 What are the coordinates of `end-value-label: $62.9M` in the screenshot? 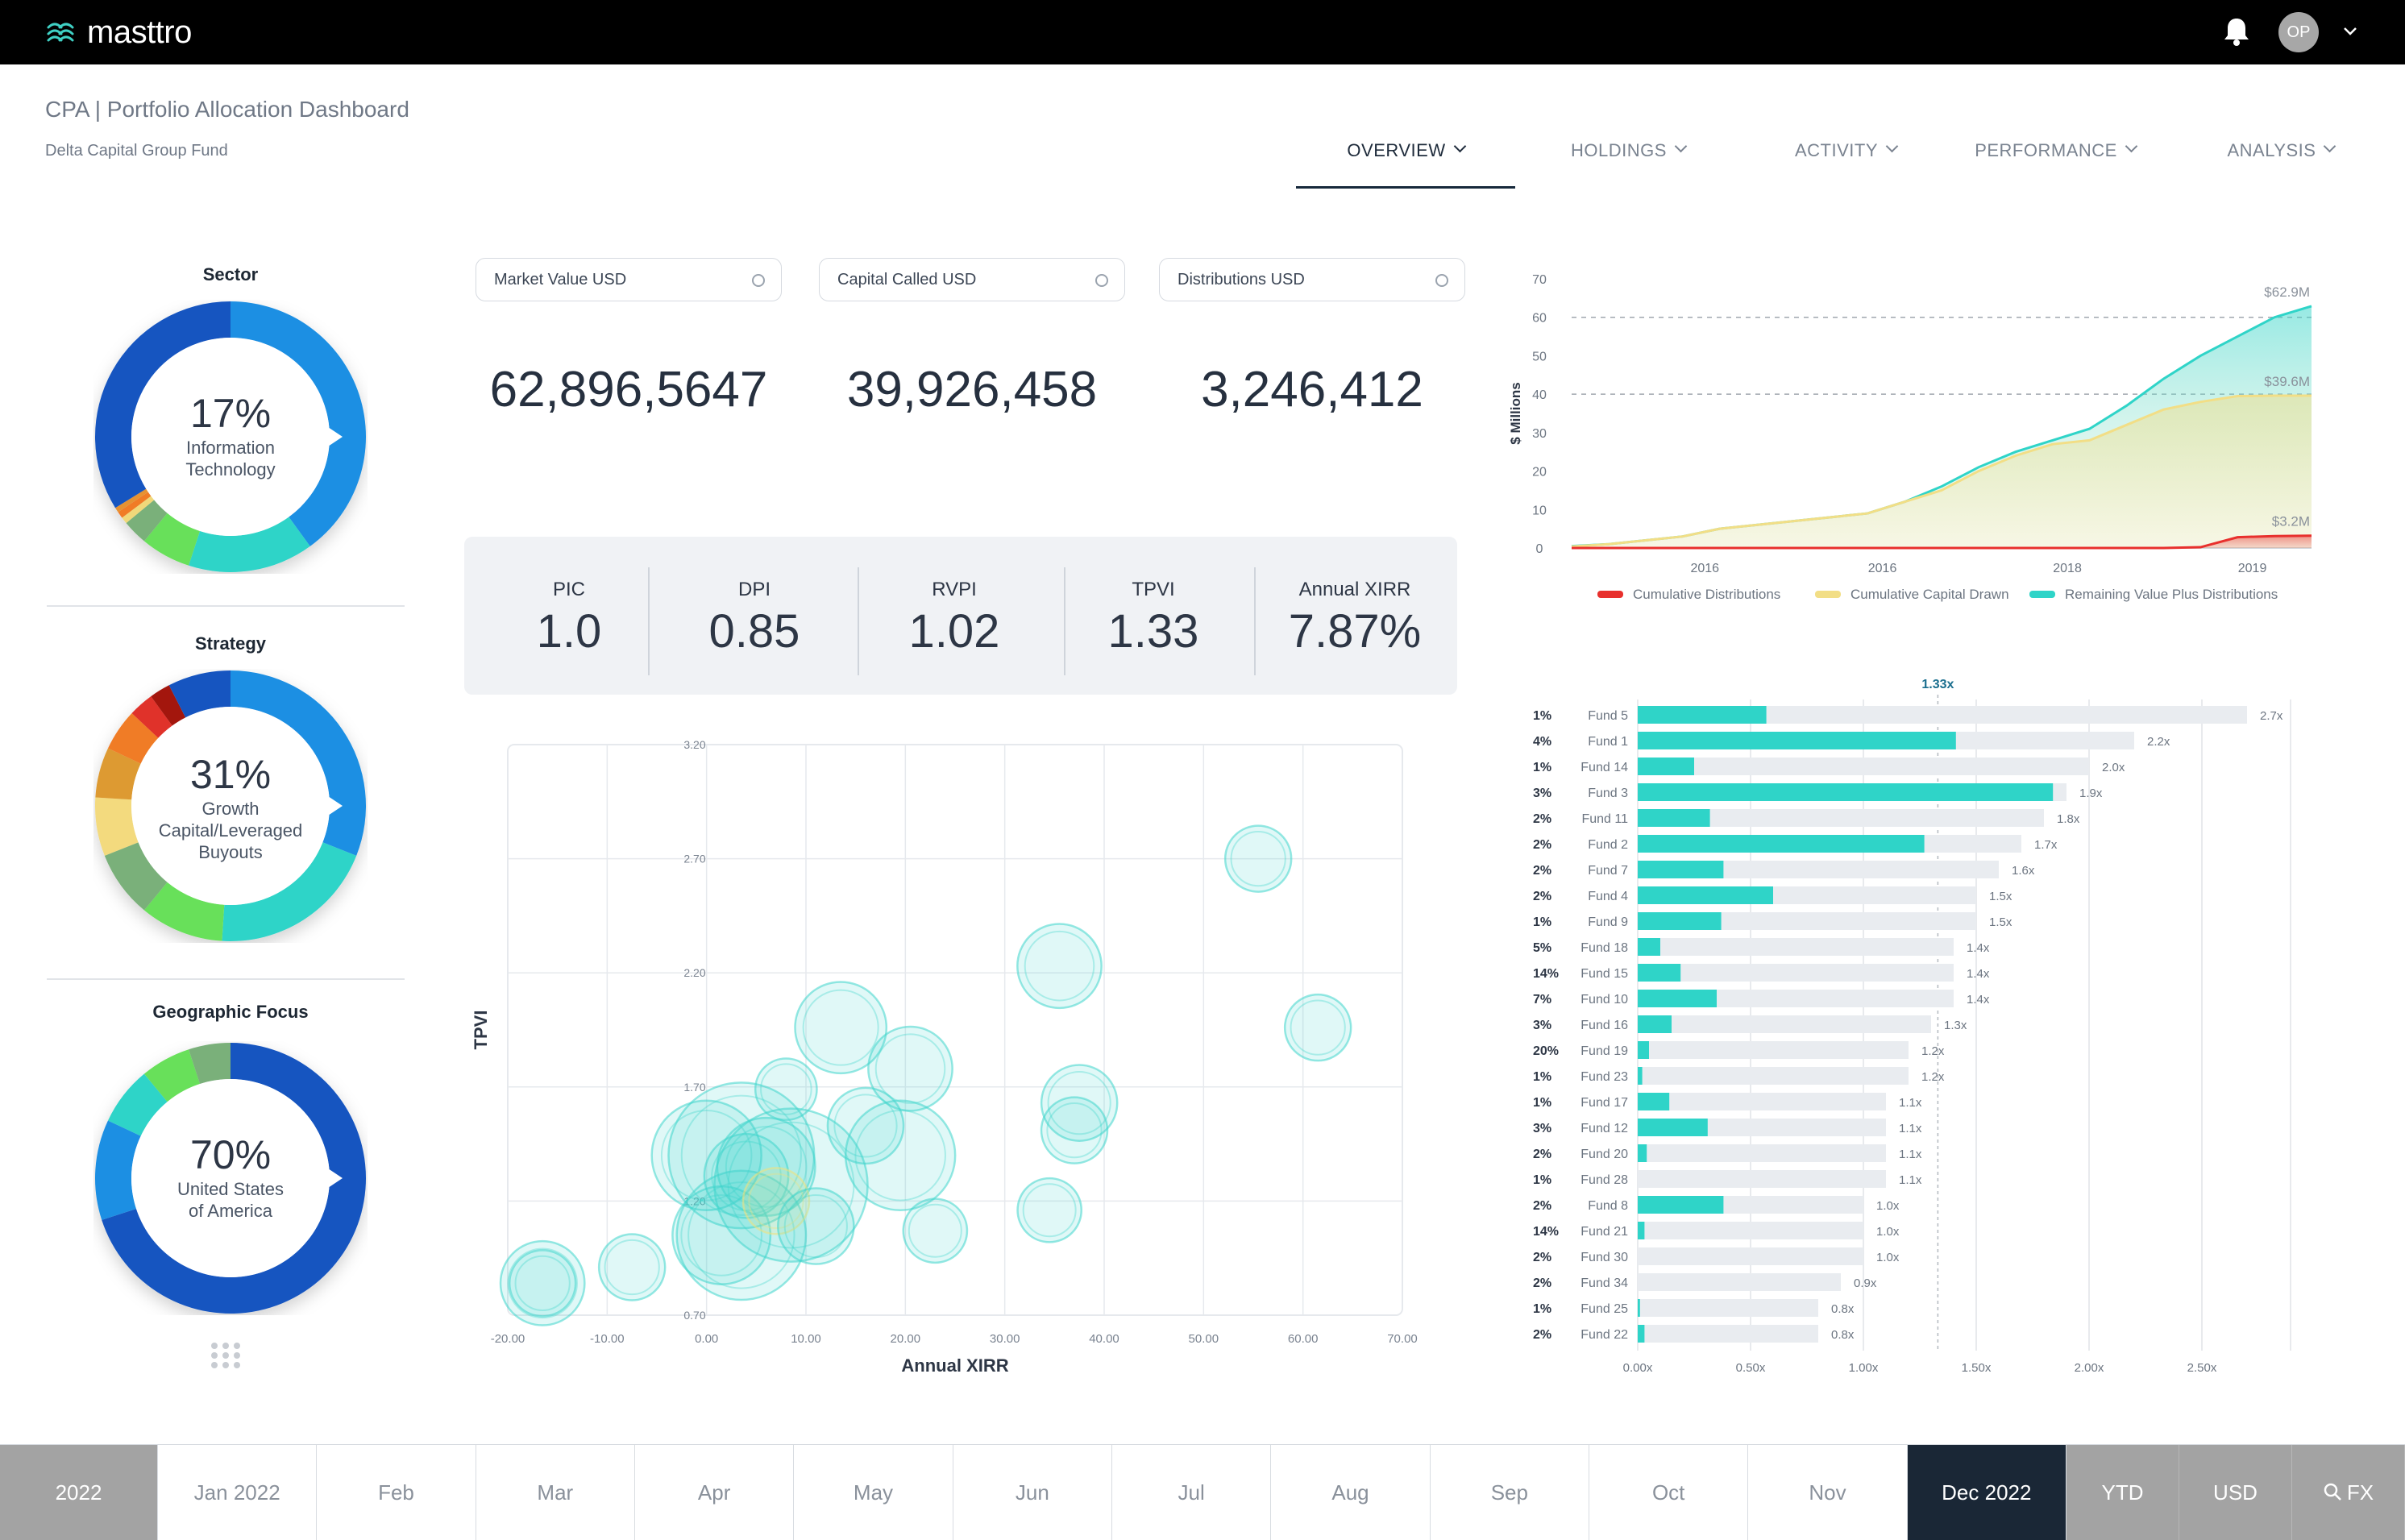 It's located at (2287, 292).